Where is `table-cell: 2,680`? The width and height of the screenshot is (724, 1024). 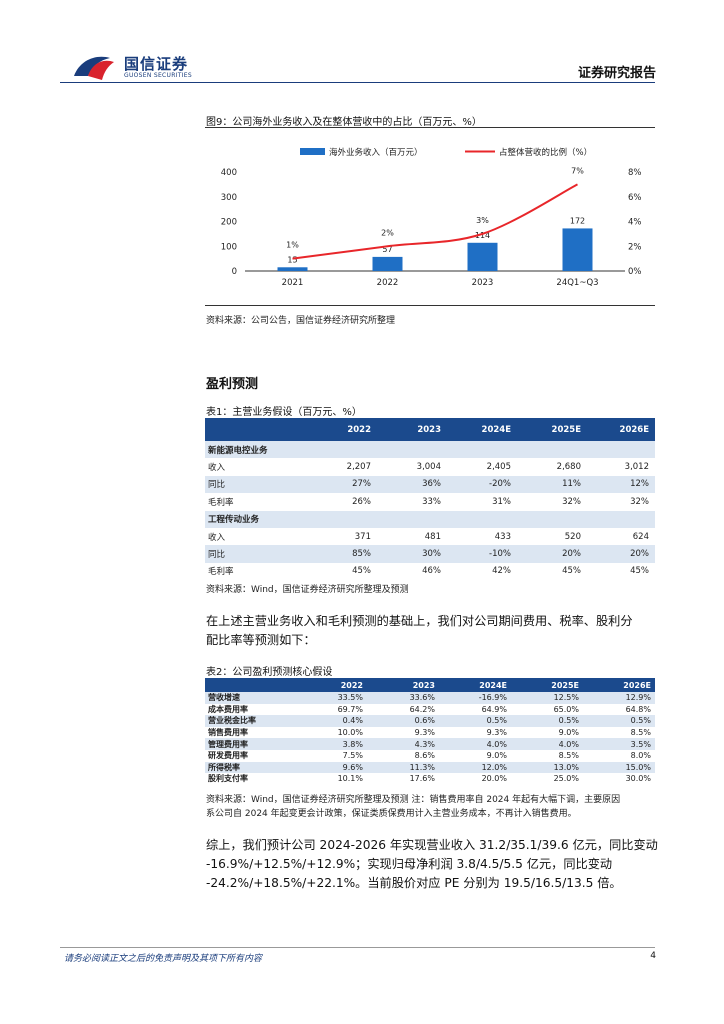
table-cell: 2,680 is located at coordinates (568, 467).